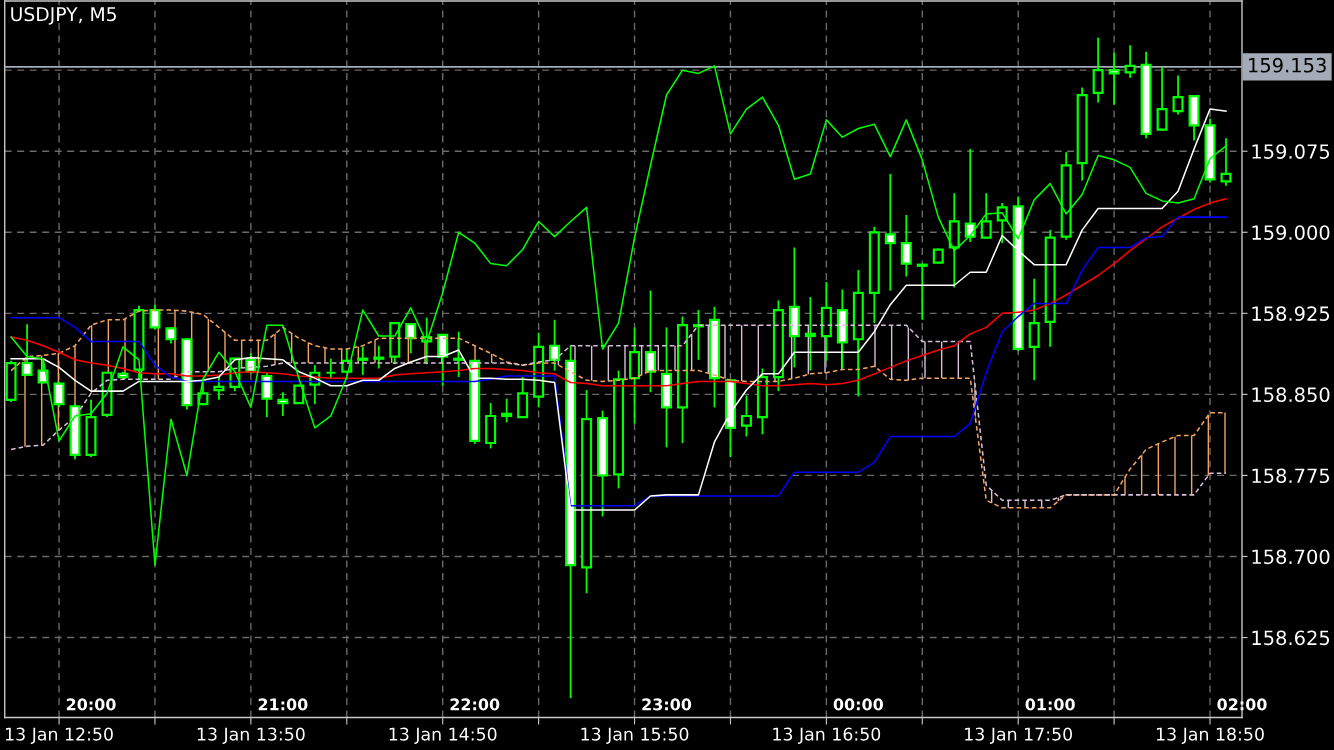 This screenshot has height=750, width=1334. Describe the element at coordinates (827, 735) in the screenshot. I see `x-tick-label: 13 Jan 16:50` at that location.